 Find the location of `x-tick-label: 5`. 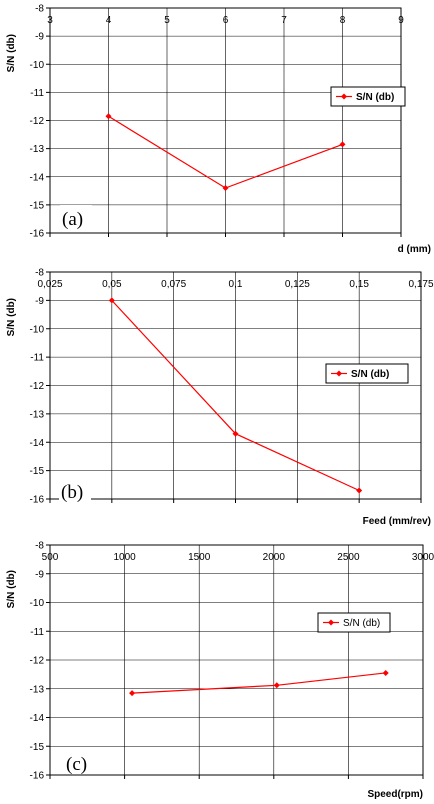

x-tick-label: 5 is located at coordinates (167, 20).